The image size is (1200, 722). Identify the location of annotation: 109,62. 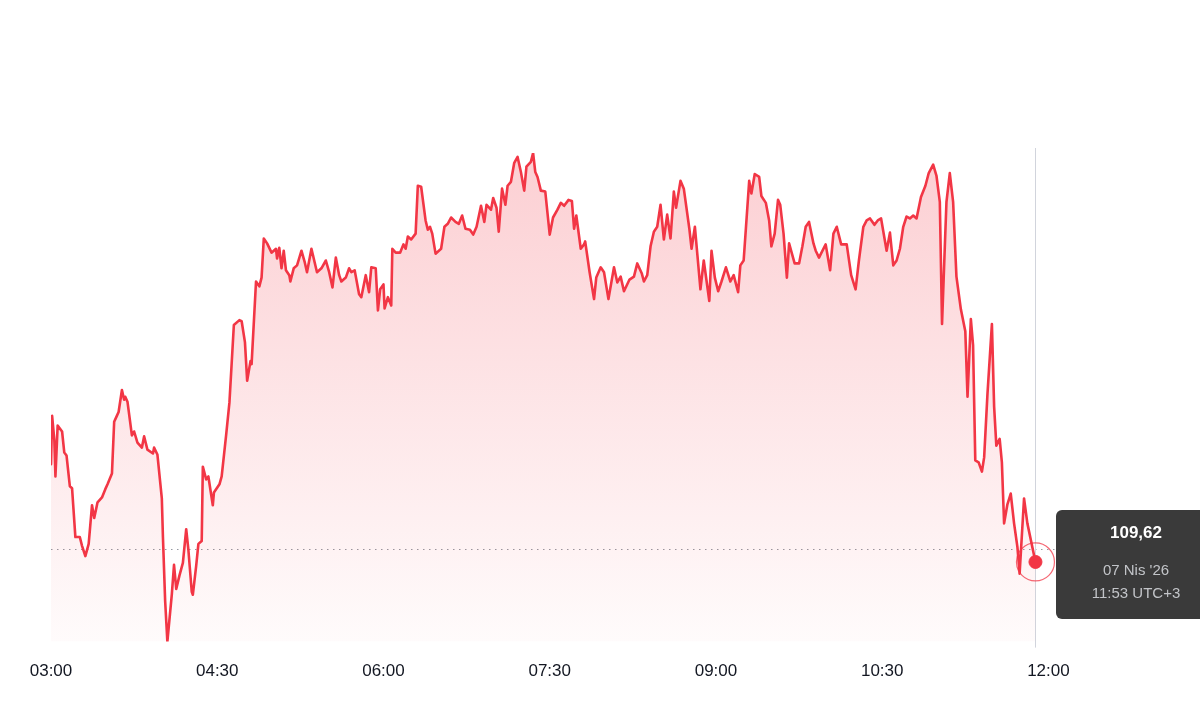
(1136, 533).